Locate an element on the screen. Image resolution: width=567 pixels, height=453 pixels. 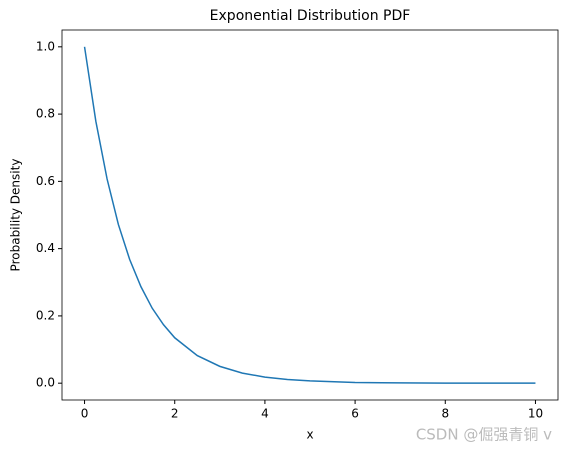
x-tick-label: 10 is located at coordinates (535, 414).